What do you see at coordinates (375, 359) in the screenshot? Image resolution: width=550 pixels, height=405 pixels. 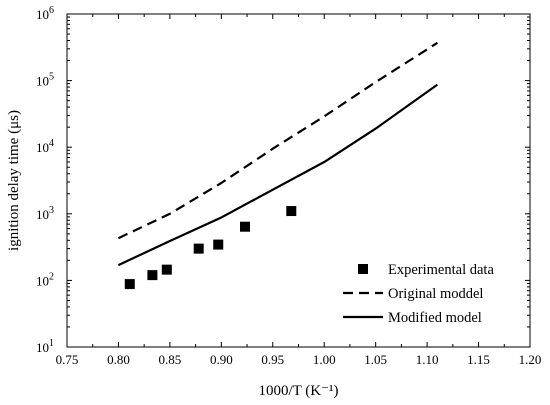 I see `x-tick-label: 1.05` at bounding box center [375, 359].